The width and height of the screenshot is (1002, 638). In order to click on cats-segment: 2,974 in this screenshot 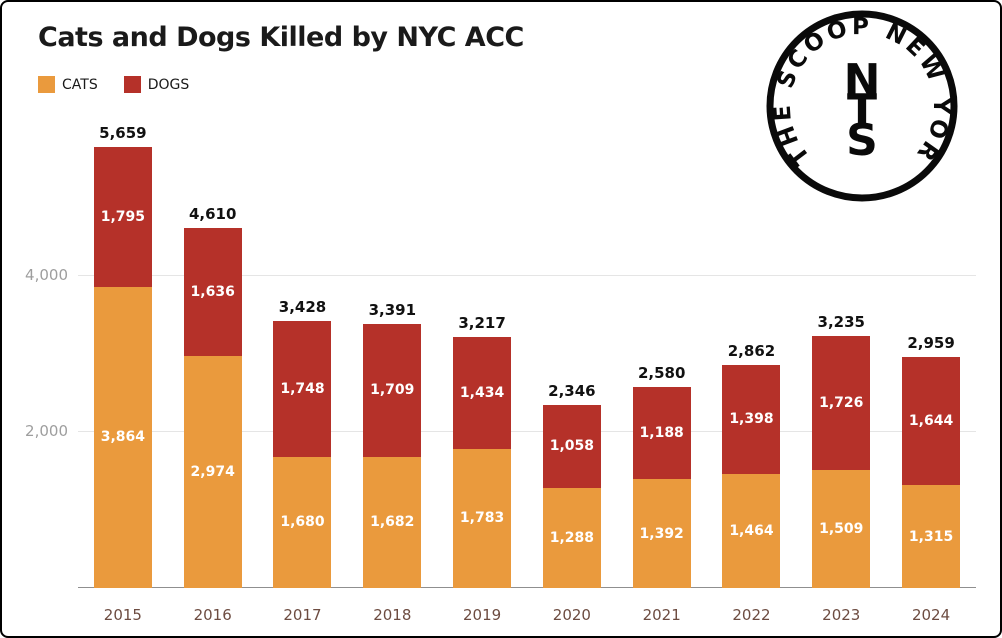, I will do `click(212, 472)`.